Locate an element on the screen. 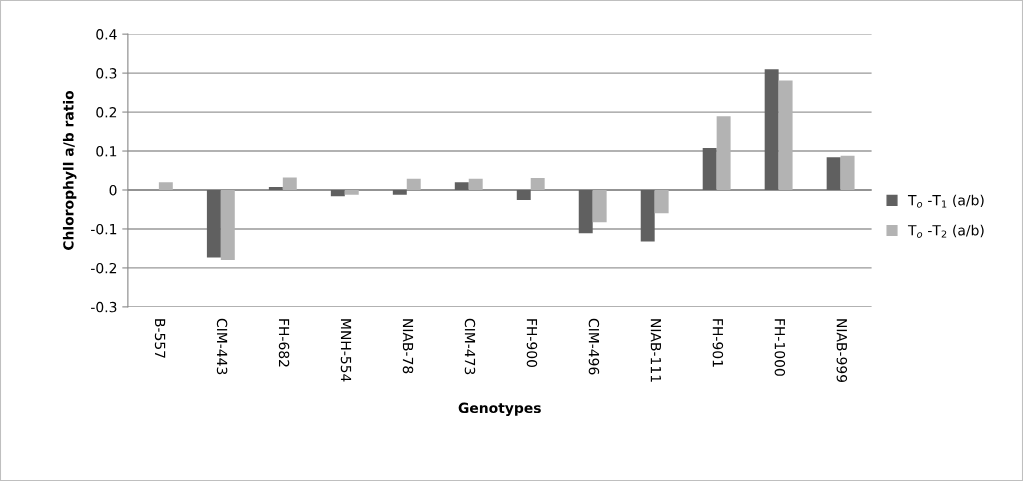 Image resolution: width=1023 pixels, height=481 pixels. x-tick-label: MNH-554 is located at coordinates (346, 350).